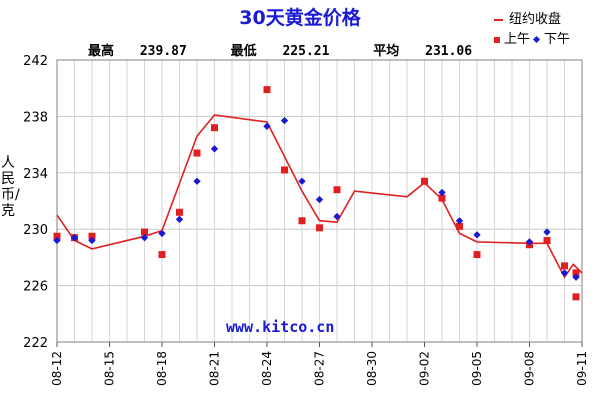  Describe the element at coordinates (386, 51) in the screenshot. I see `stat-avg-label: 平均` at that location.